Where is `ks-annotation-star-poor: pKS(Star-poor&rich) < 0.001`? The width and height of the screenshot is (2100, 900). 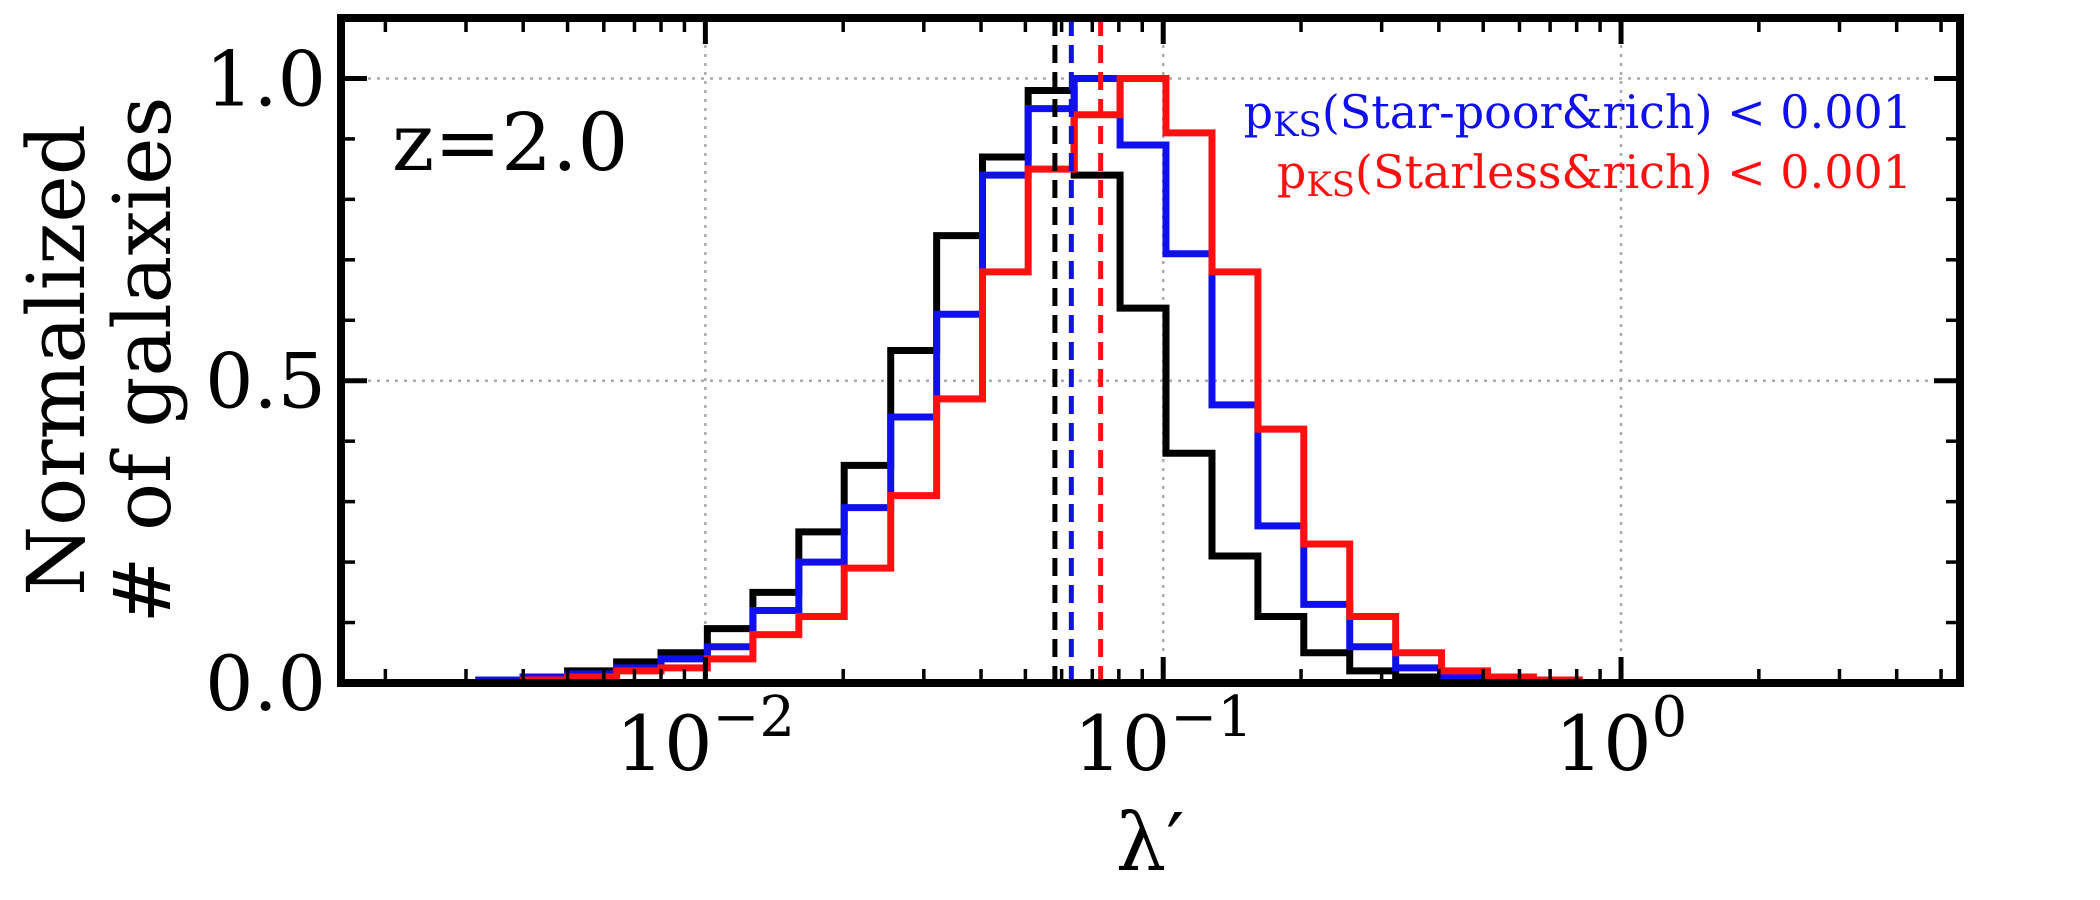
ks-annotation-star-poor: pKS(Star-poor&rich) < 0.001 is located at coordinates (1578, 115).